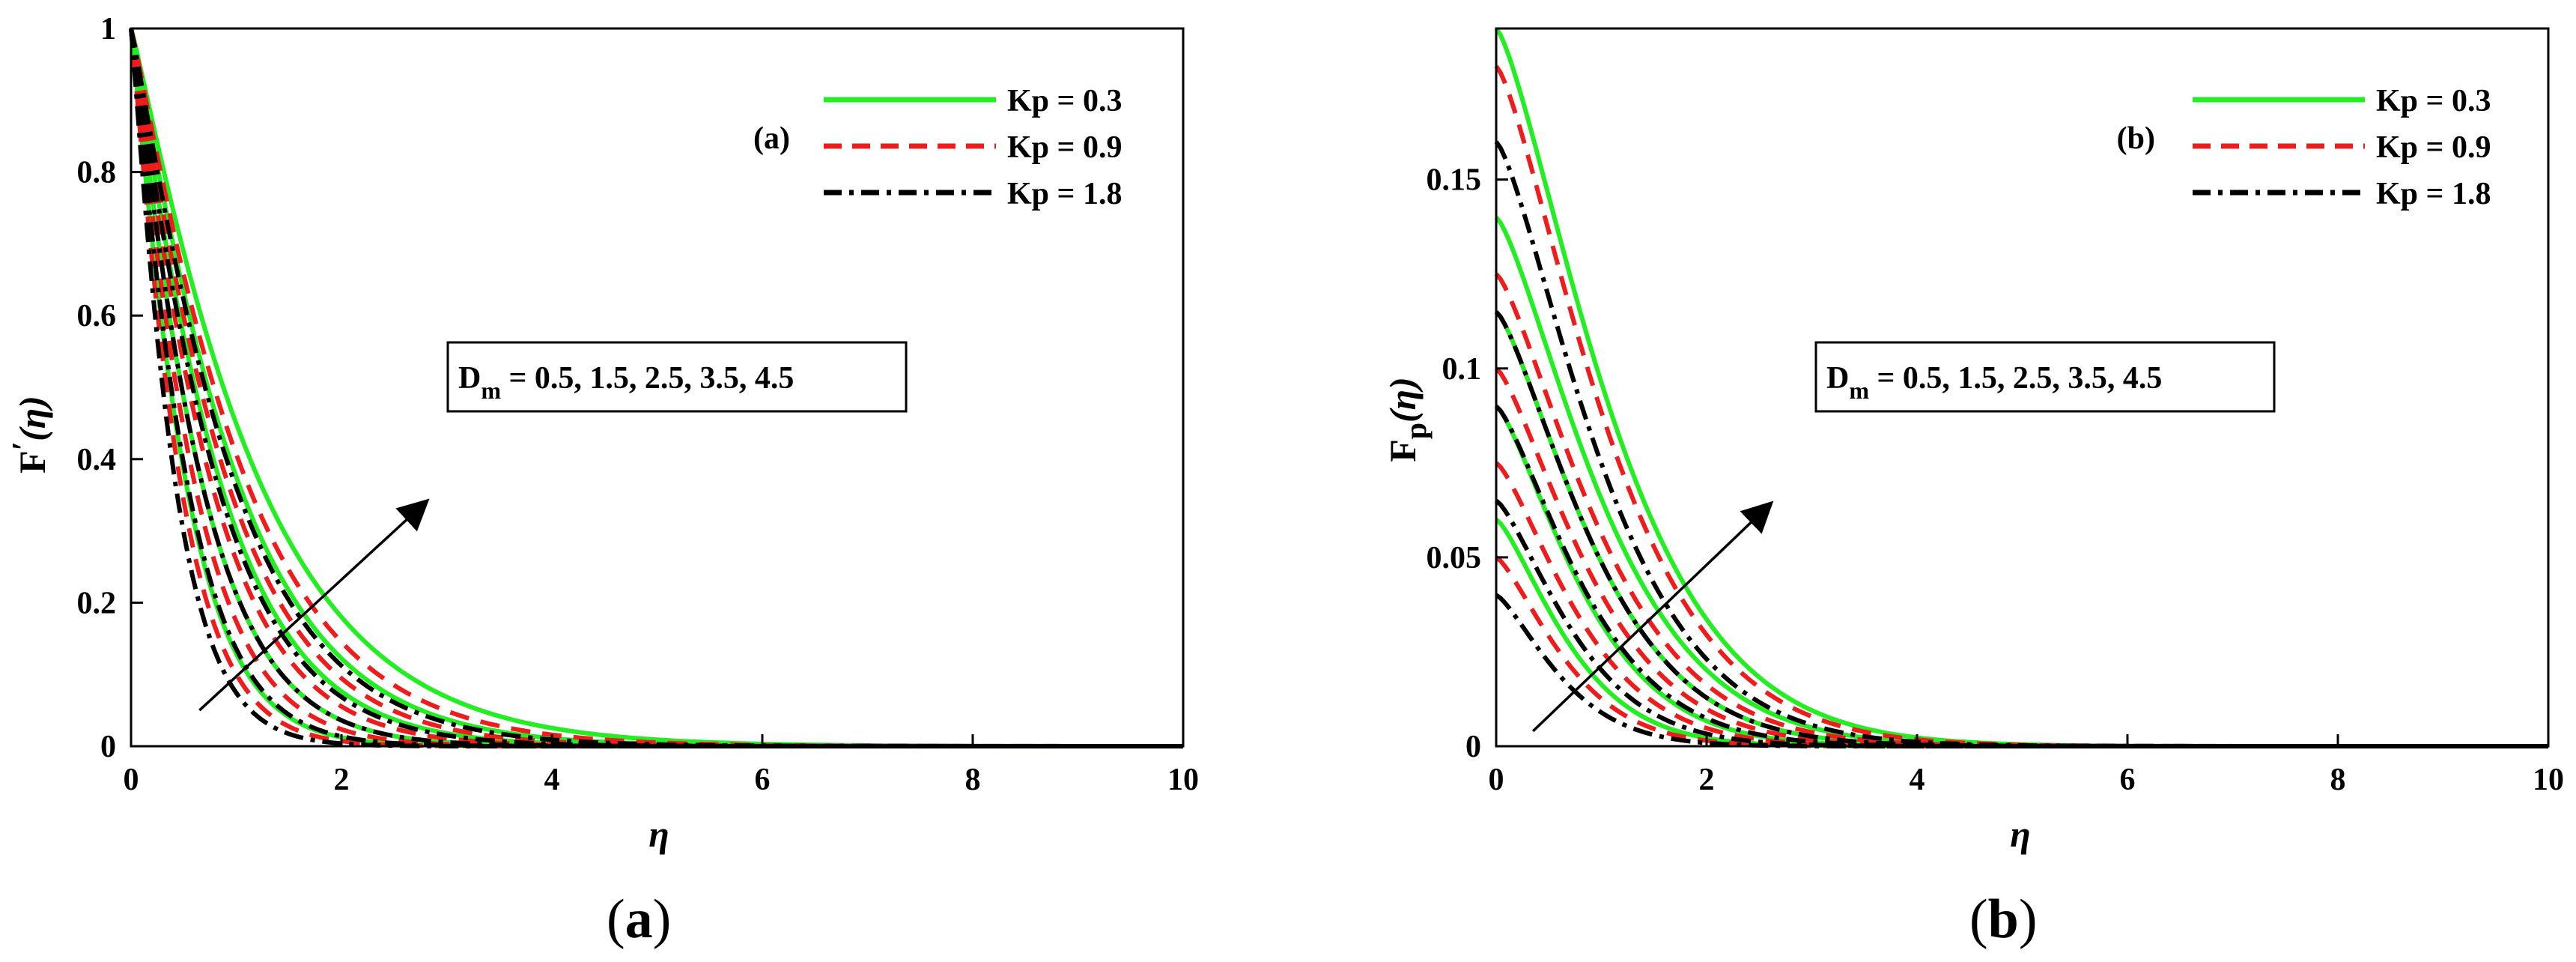  I want to click on y-axis-label-a: F′(η), so click(29, 435).